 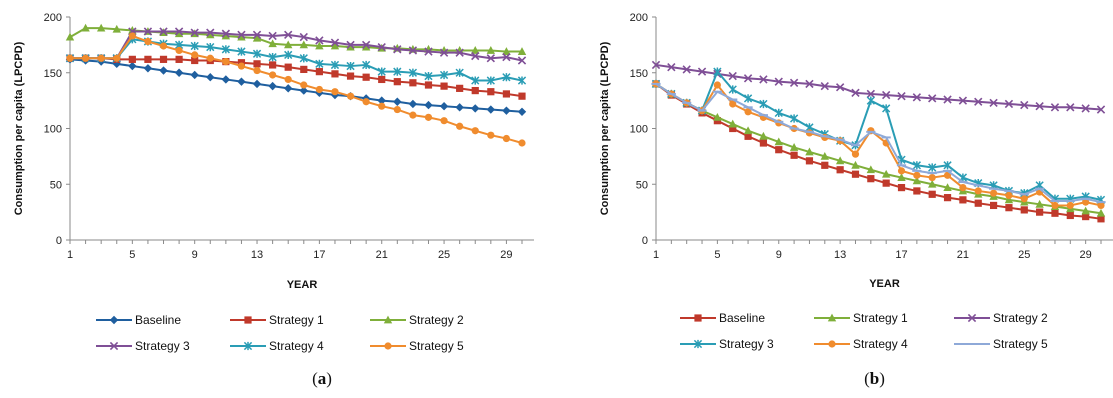 What do you see at coordinates (642, 185) in the screenshot?
I see `y-tick-label: 50` at bounding box center [642, 185].